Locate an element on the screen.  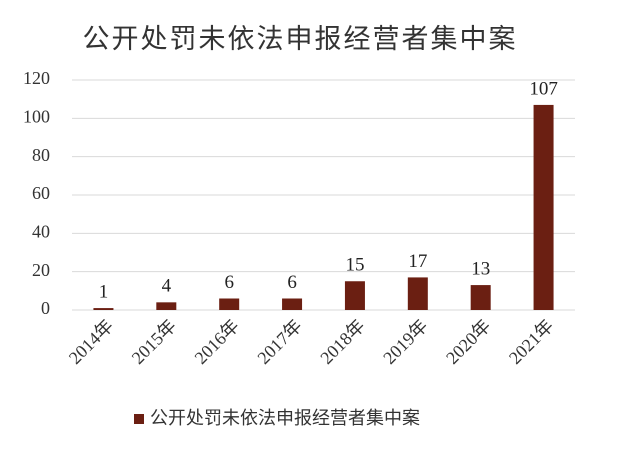
value-label: 15 is located at coordinates (354, 265).